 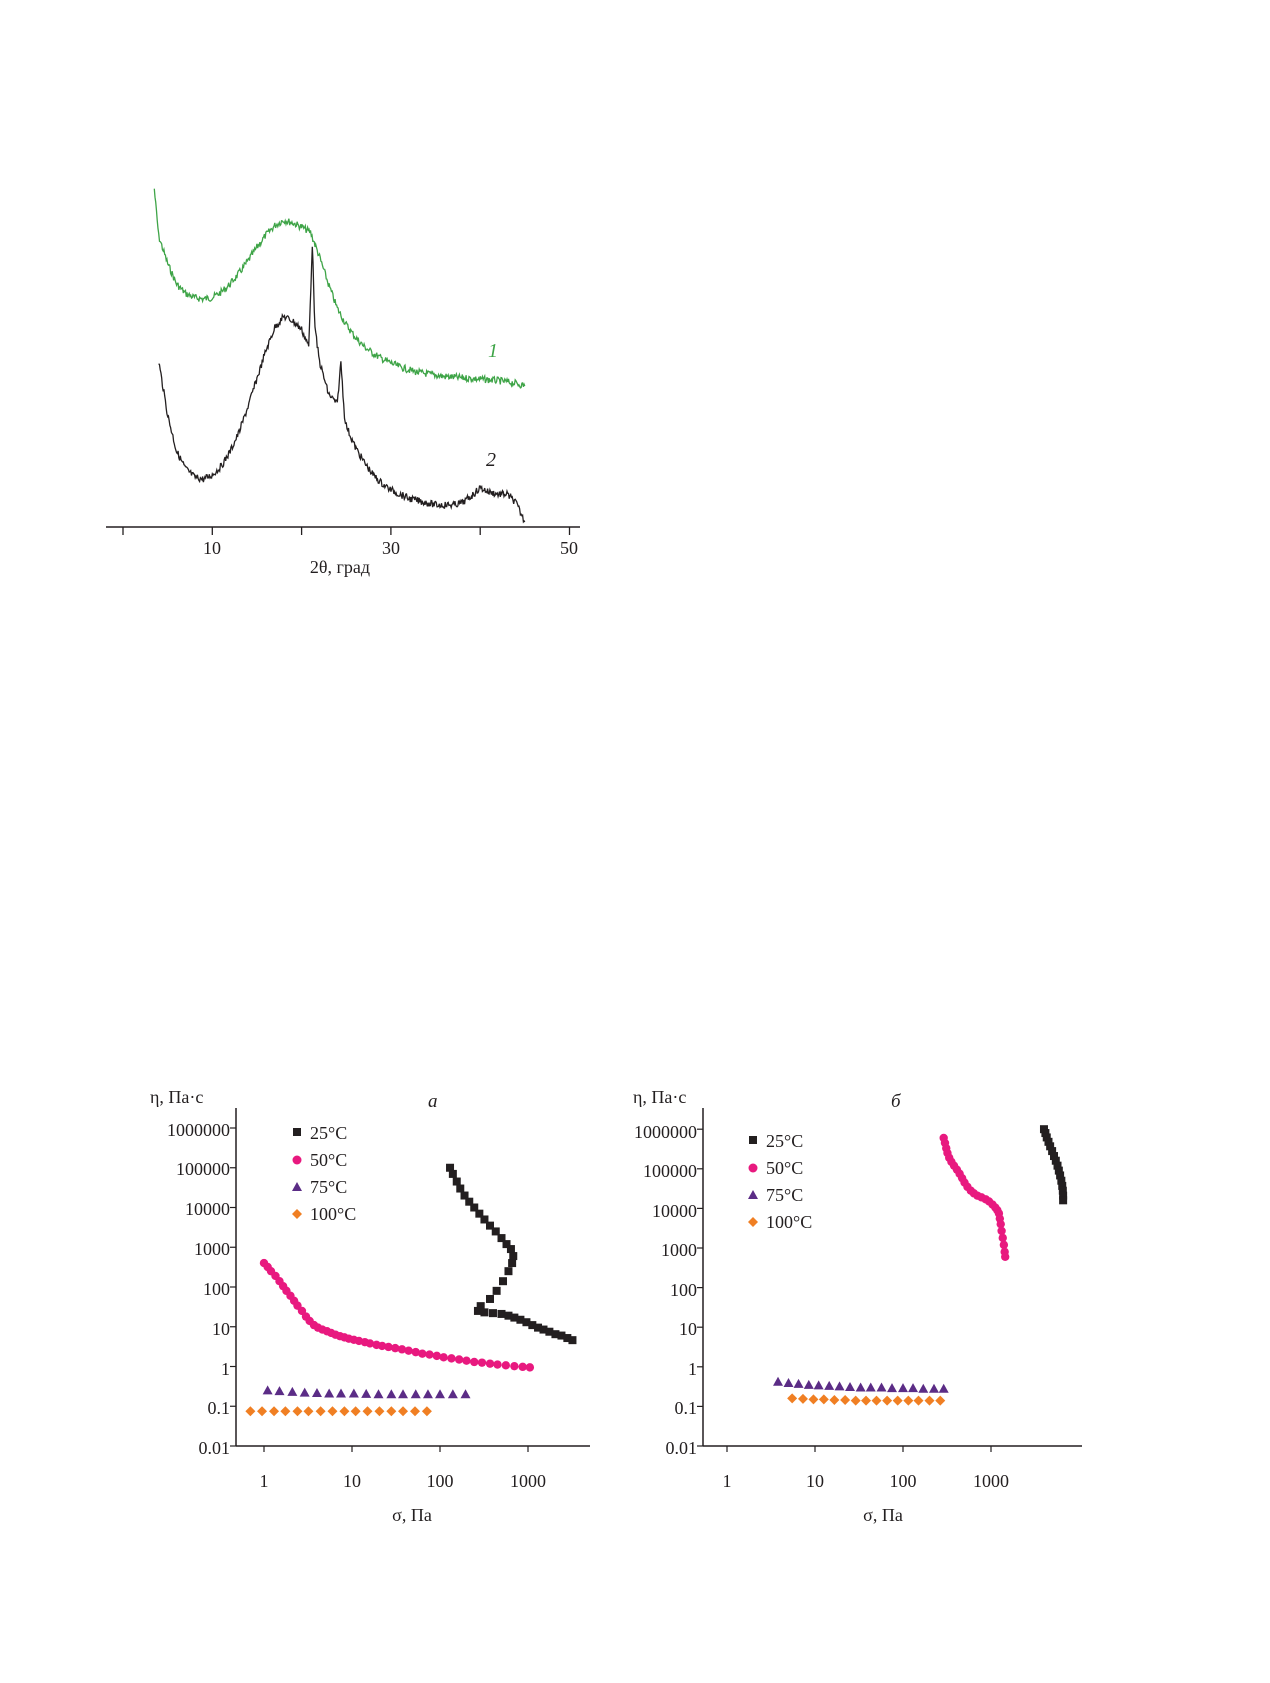 What do you see at coordinates (198, 1130) in the screenshot?
I see `y-tick-label: 1000000` at bounding box center [198, 1130].